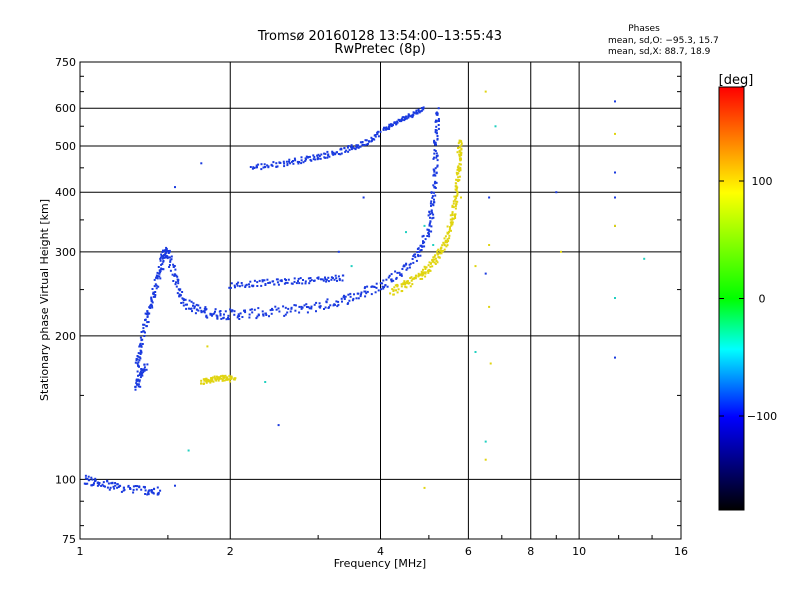 This screenshot has width=800, height=600. What do you see at coordinates (382, 546) in the screenshot?
I see `x-axis-ticks: 1 2 4 6 8 10 16` at bounding box center [382, 546].